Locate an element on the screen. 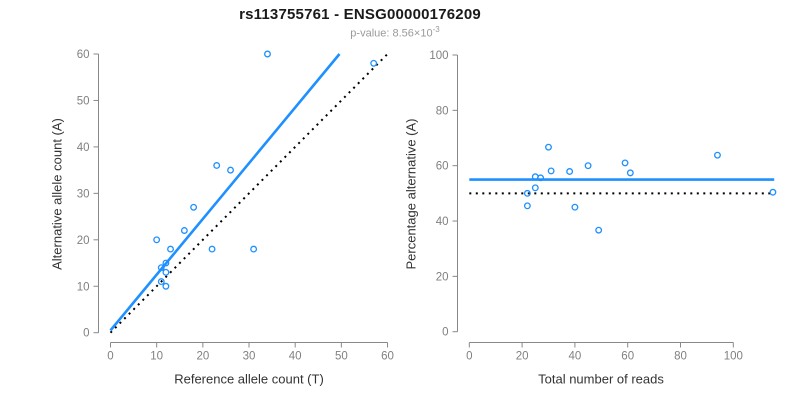  left-y-tick-label: 40 is located at coordinates (83, 148).